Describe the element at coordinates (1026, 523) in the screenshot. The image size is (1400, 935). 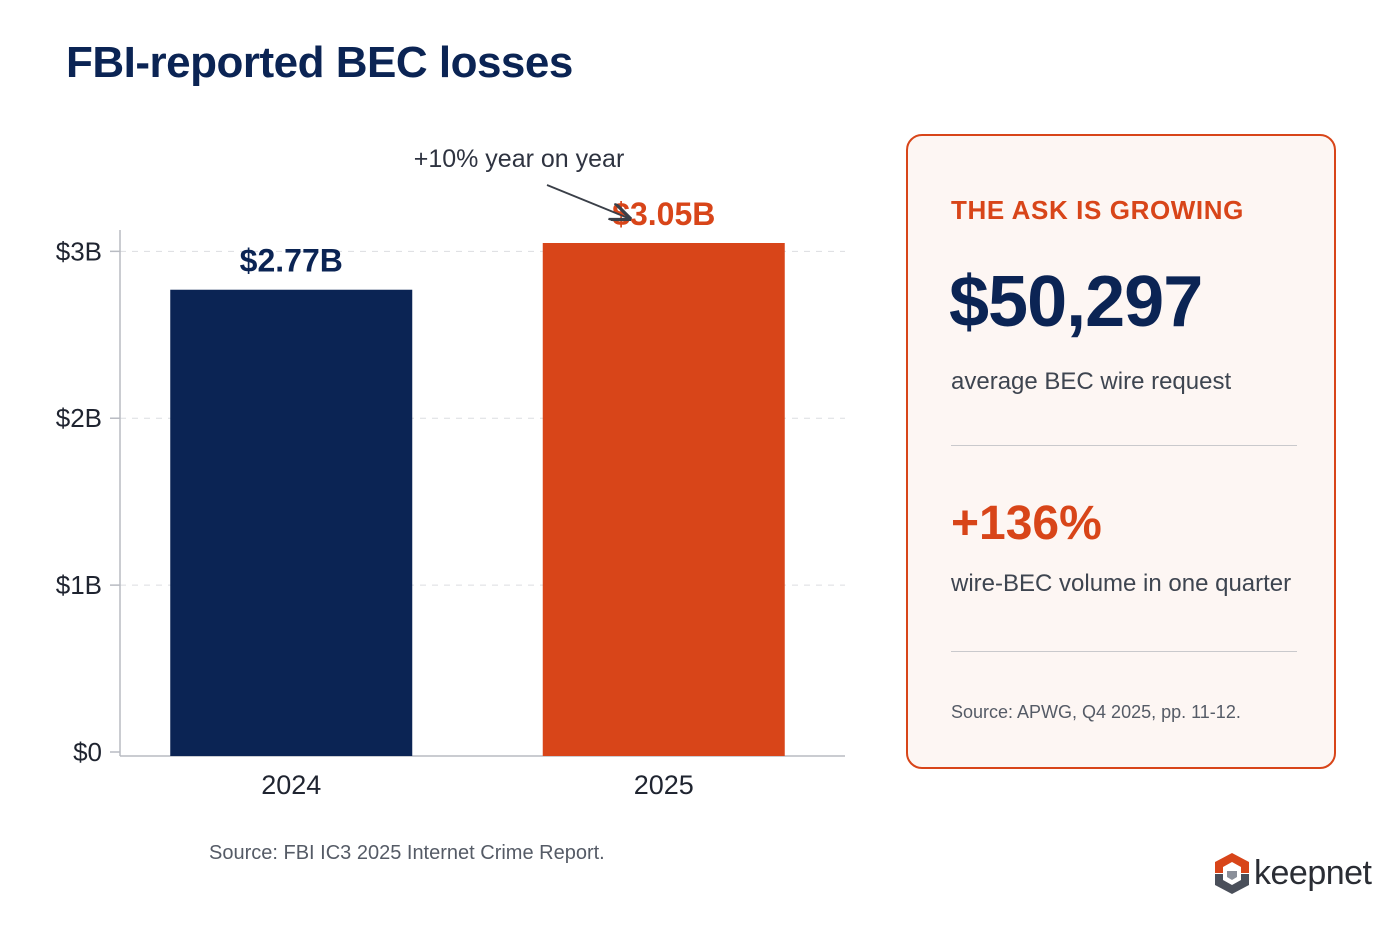
I see `volume-growth-value: +136%` at that location.